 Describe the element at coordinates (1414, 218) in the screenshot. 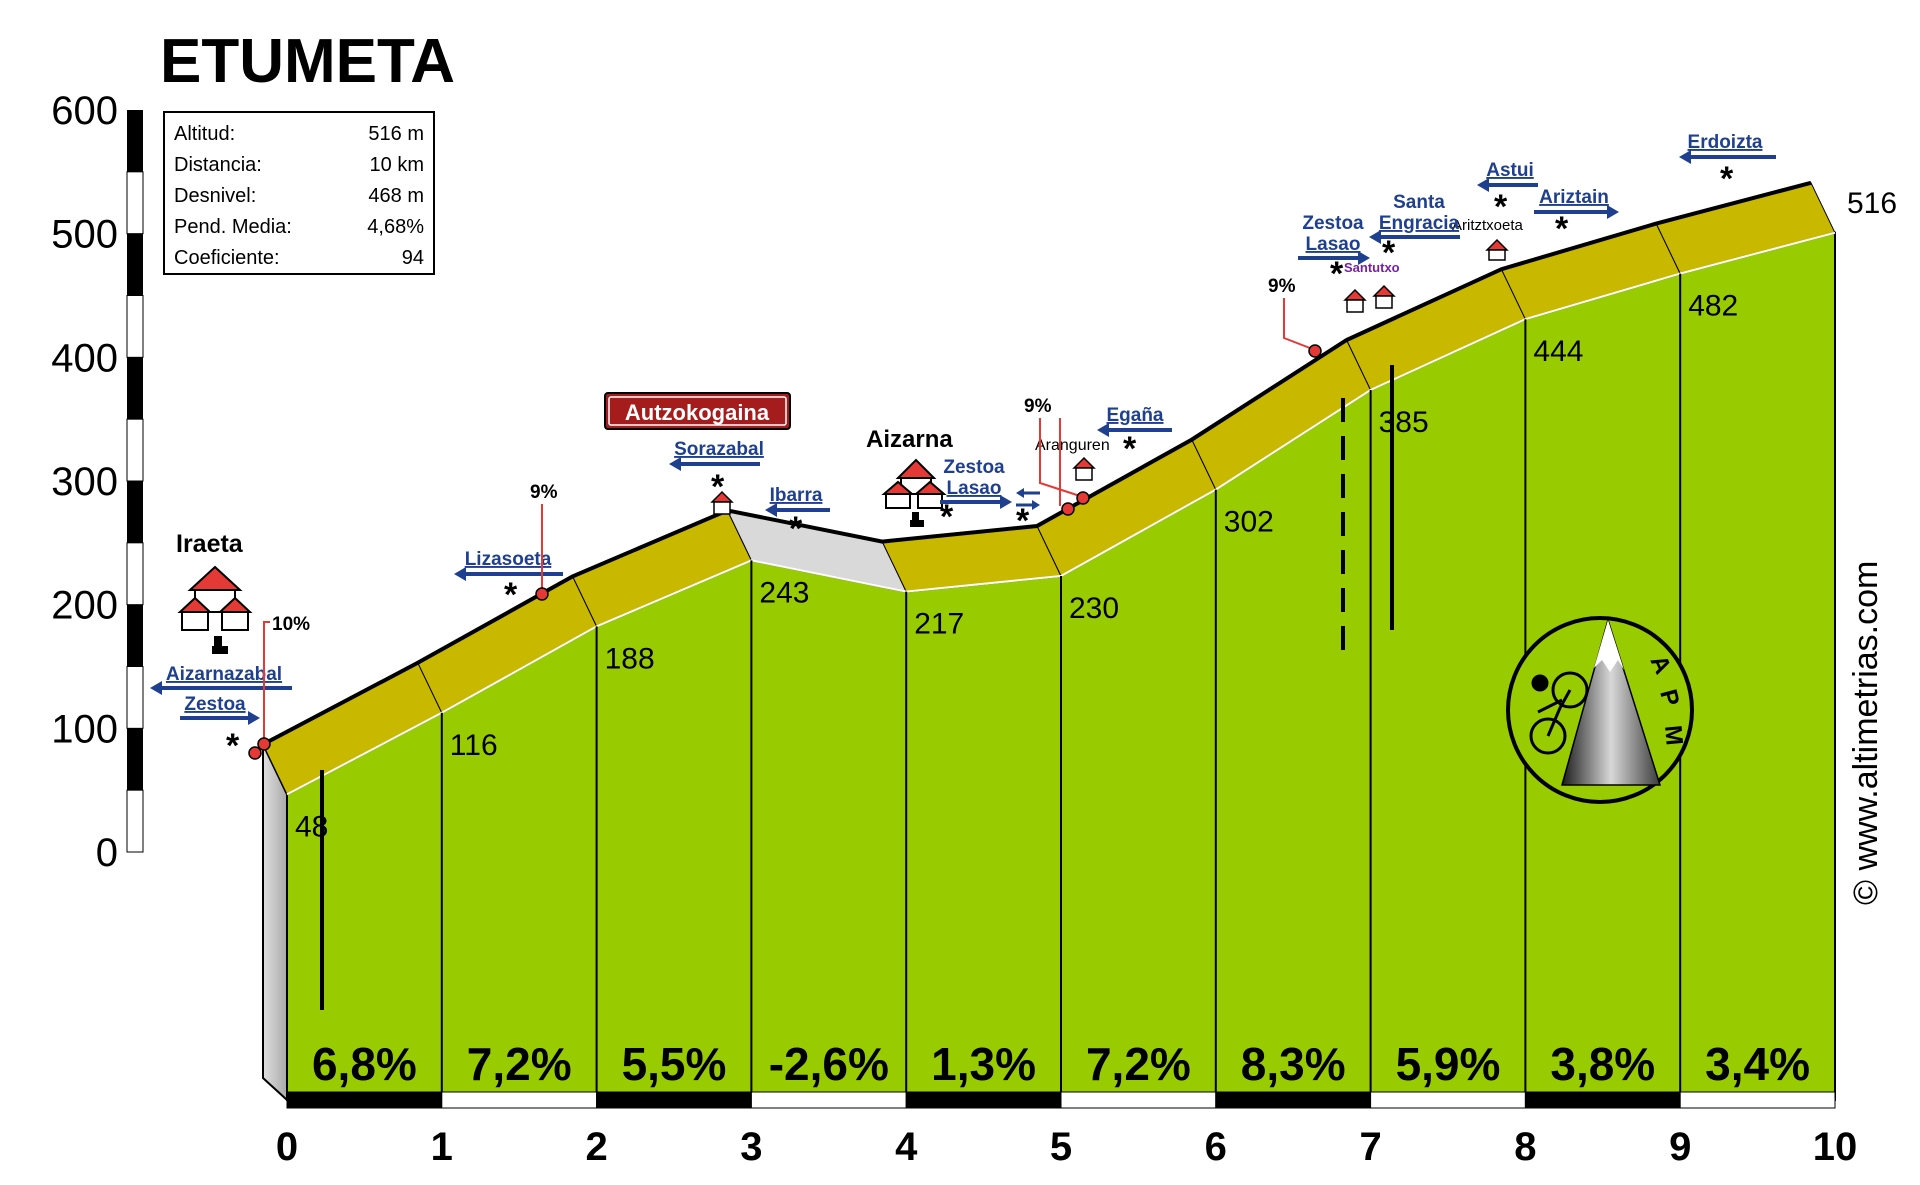

I see `sign-santa-engracia: Santa Engracia` at that location.